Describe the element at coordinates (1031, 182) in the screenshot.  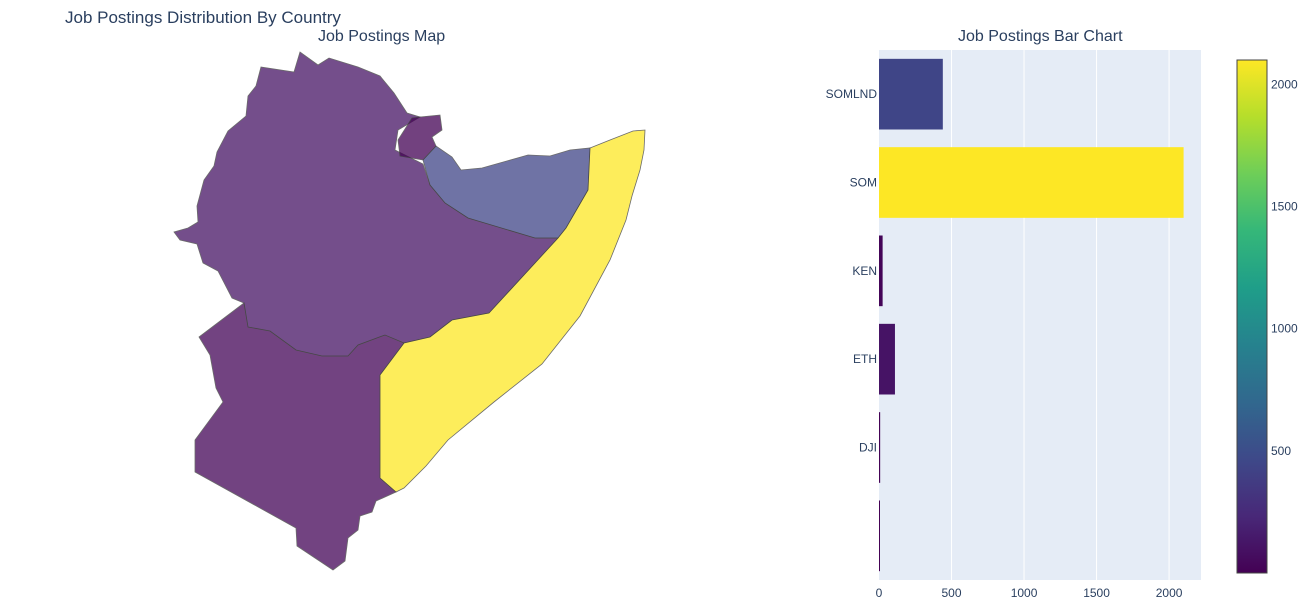
I see `bar-som` at that location.